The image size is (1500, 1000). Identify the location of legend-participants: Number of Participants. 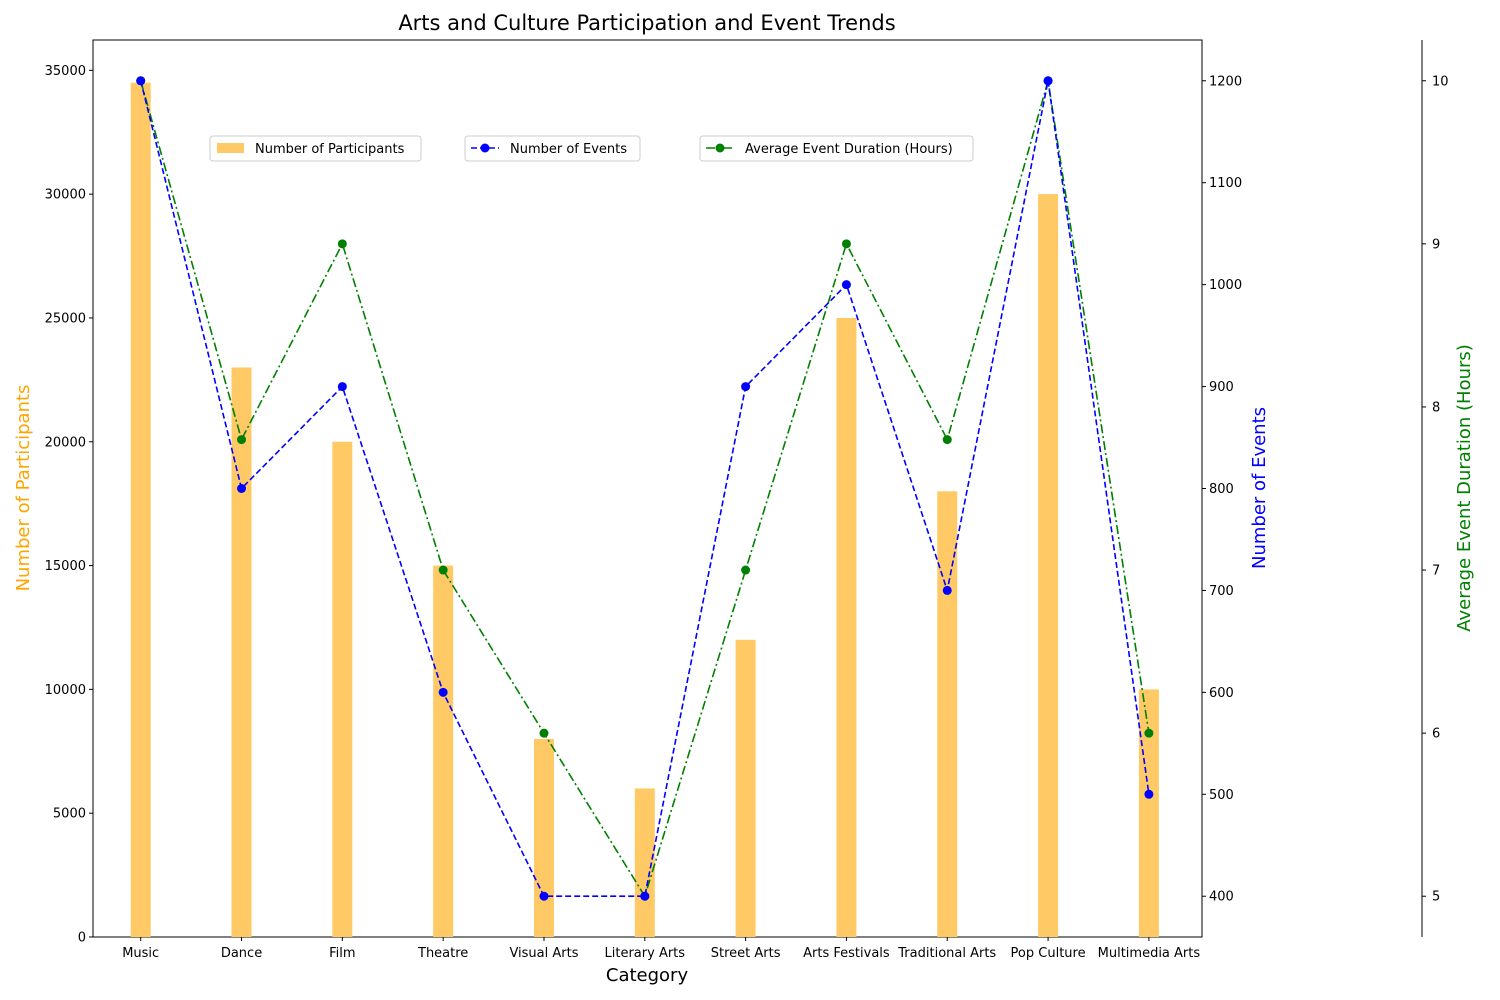
(315, 148).